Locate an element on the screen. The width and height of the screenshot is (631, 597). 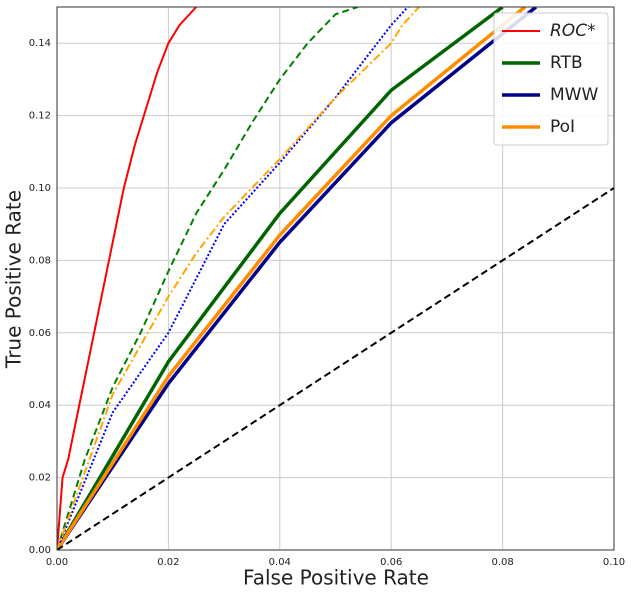
legend-label: PoI is located at coordinates (562, 127).